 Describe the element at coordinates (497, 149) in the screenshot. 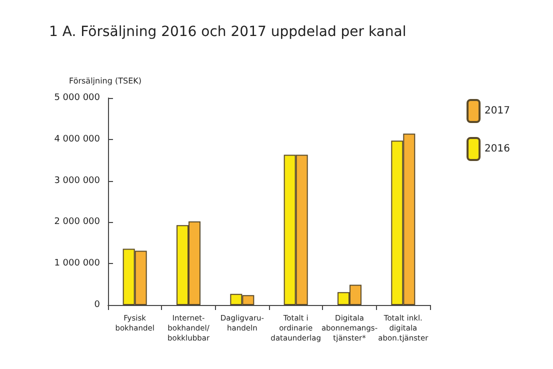

I see `legend-label: 2016` at that location.